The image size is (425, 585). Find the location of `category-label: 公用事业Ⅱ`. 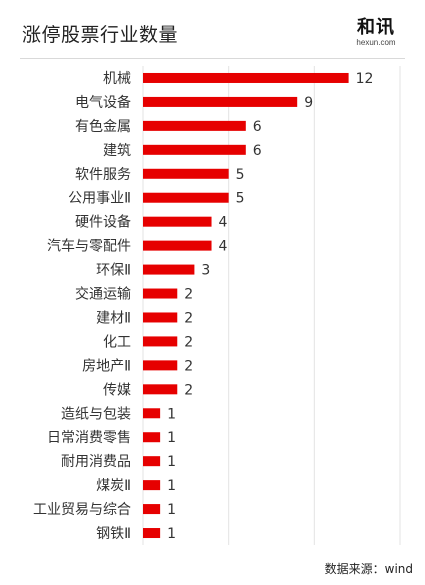

category-label: 公用事业Ⅱ is located at coordinates (99, 199).